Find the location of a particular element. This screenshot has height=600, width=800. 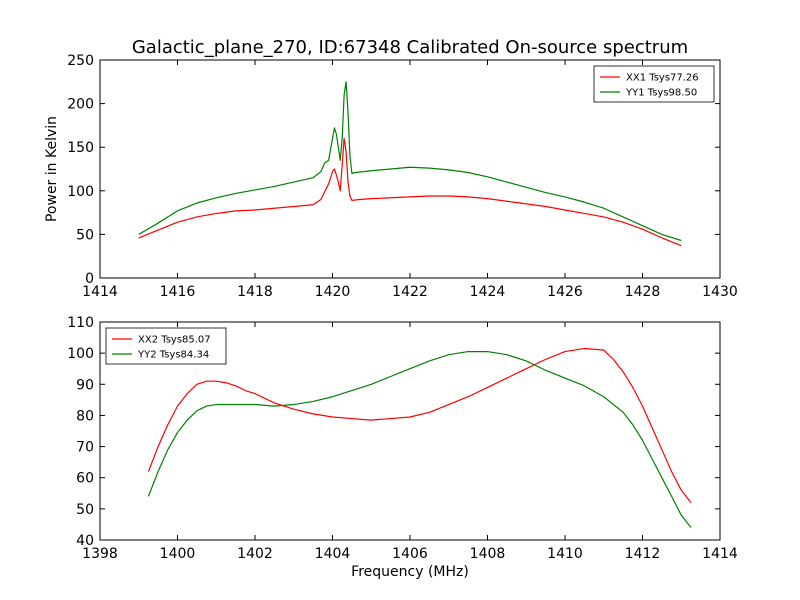

y-tick-label: 60 is located at coordinates (85, 479).